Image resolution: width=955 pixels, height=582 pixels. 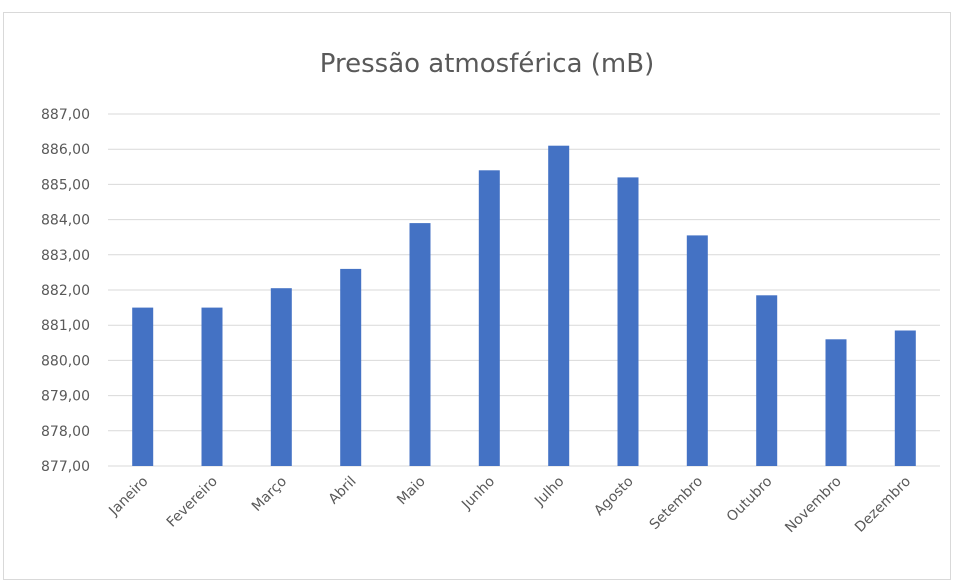 I want to click on chart-title: Pressão atmosférica (mB), so click(x=487, y=64).